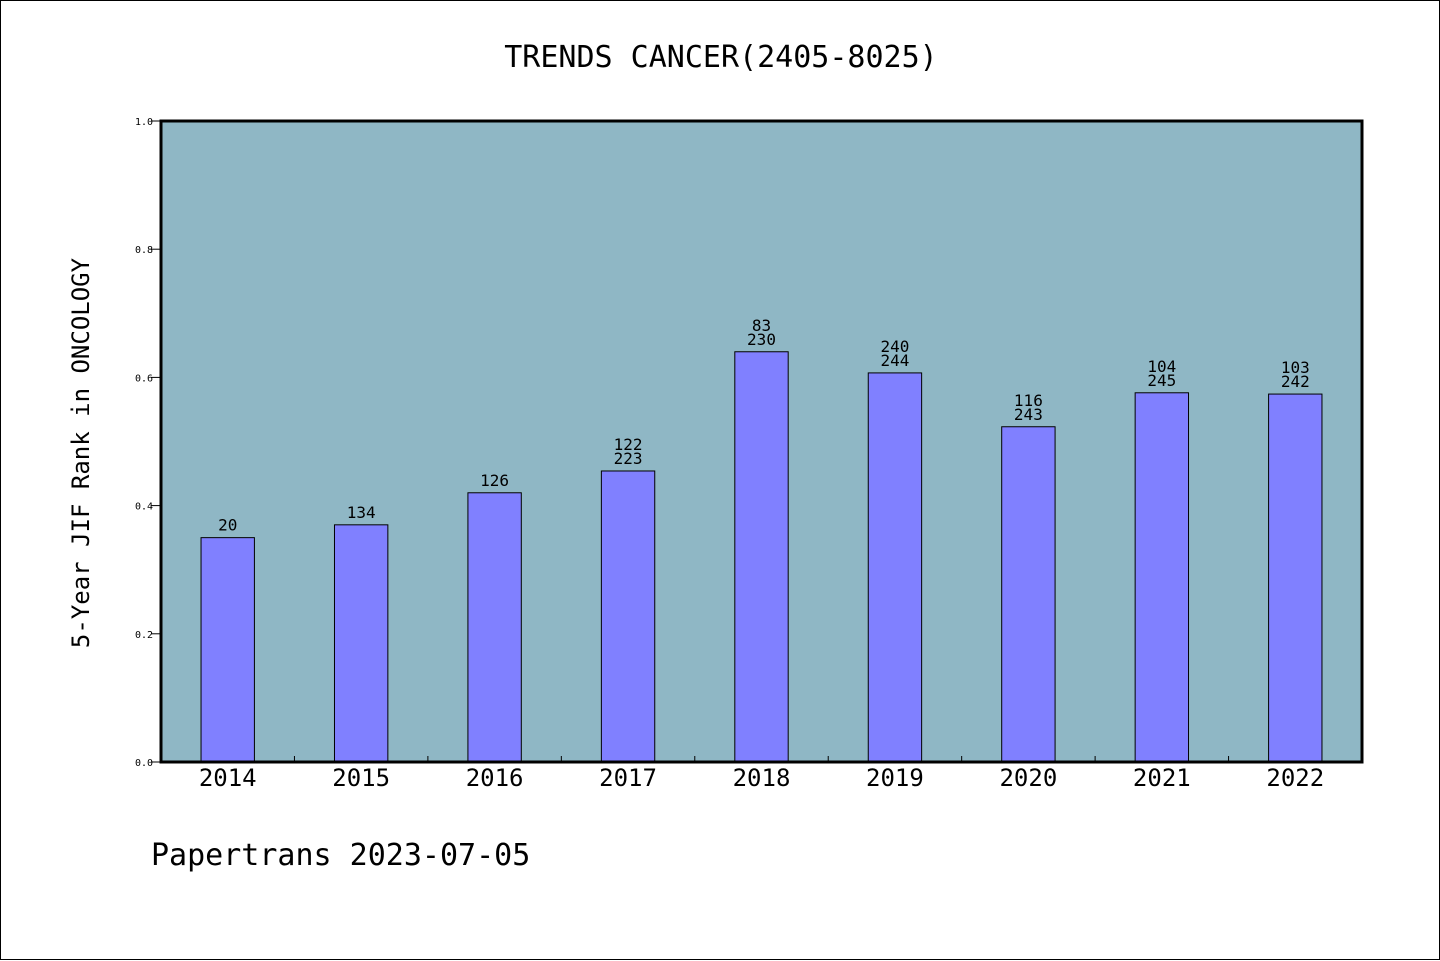  Describe the element at coordinates (228, 778) in the screenshot. I see `x-tick-label-2014: 2014` at that location.